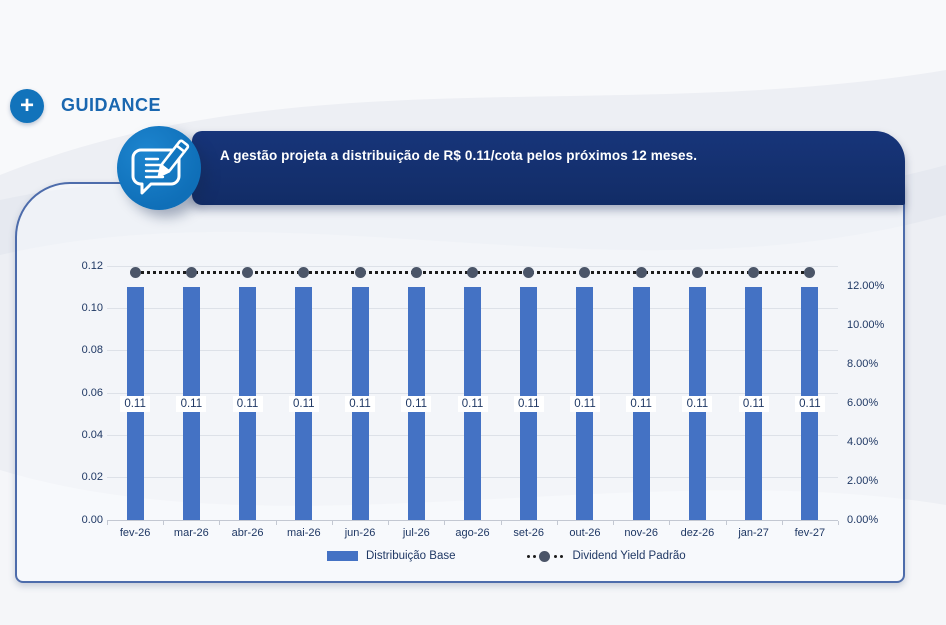  I want to click on plus-glyph: +, so click(26, 105).